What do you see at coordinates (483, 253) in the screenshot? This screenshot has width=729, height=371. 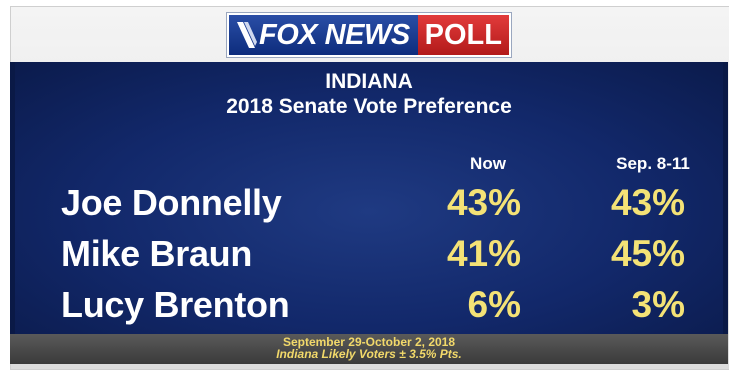 I see `percent-now: 41%` at bounding box center [483, 253].